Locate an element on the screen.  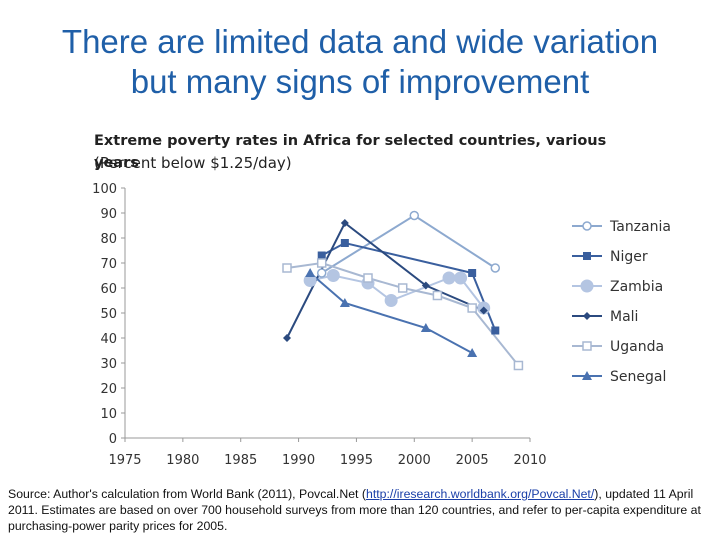
y-tick-label: 60 is located at coordinates (108, 289).